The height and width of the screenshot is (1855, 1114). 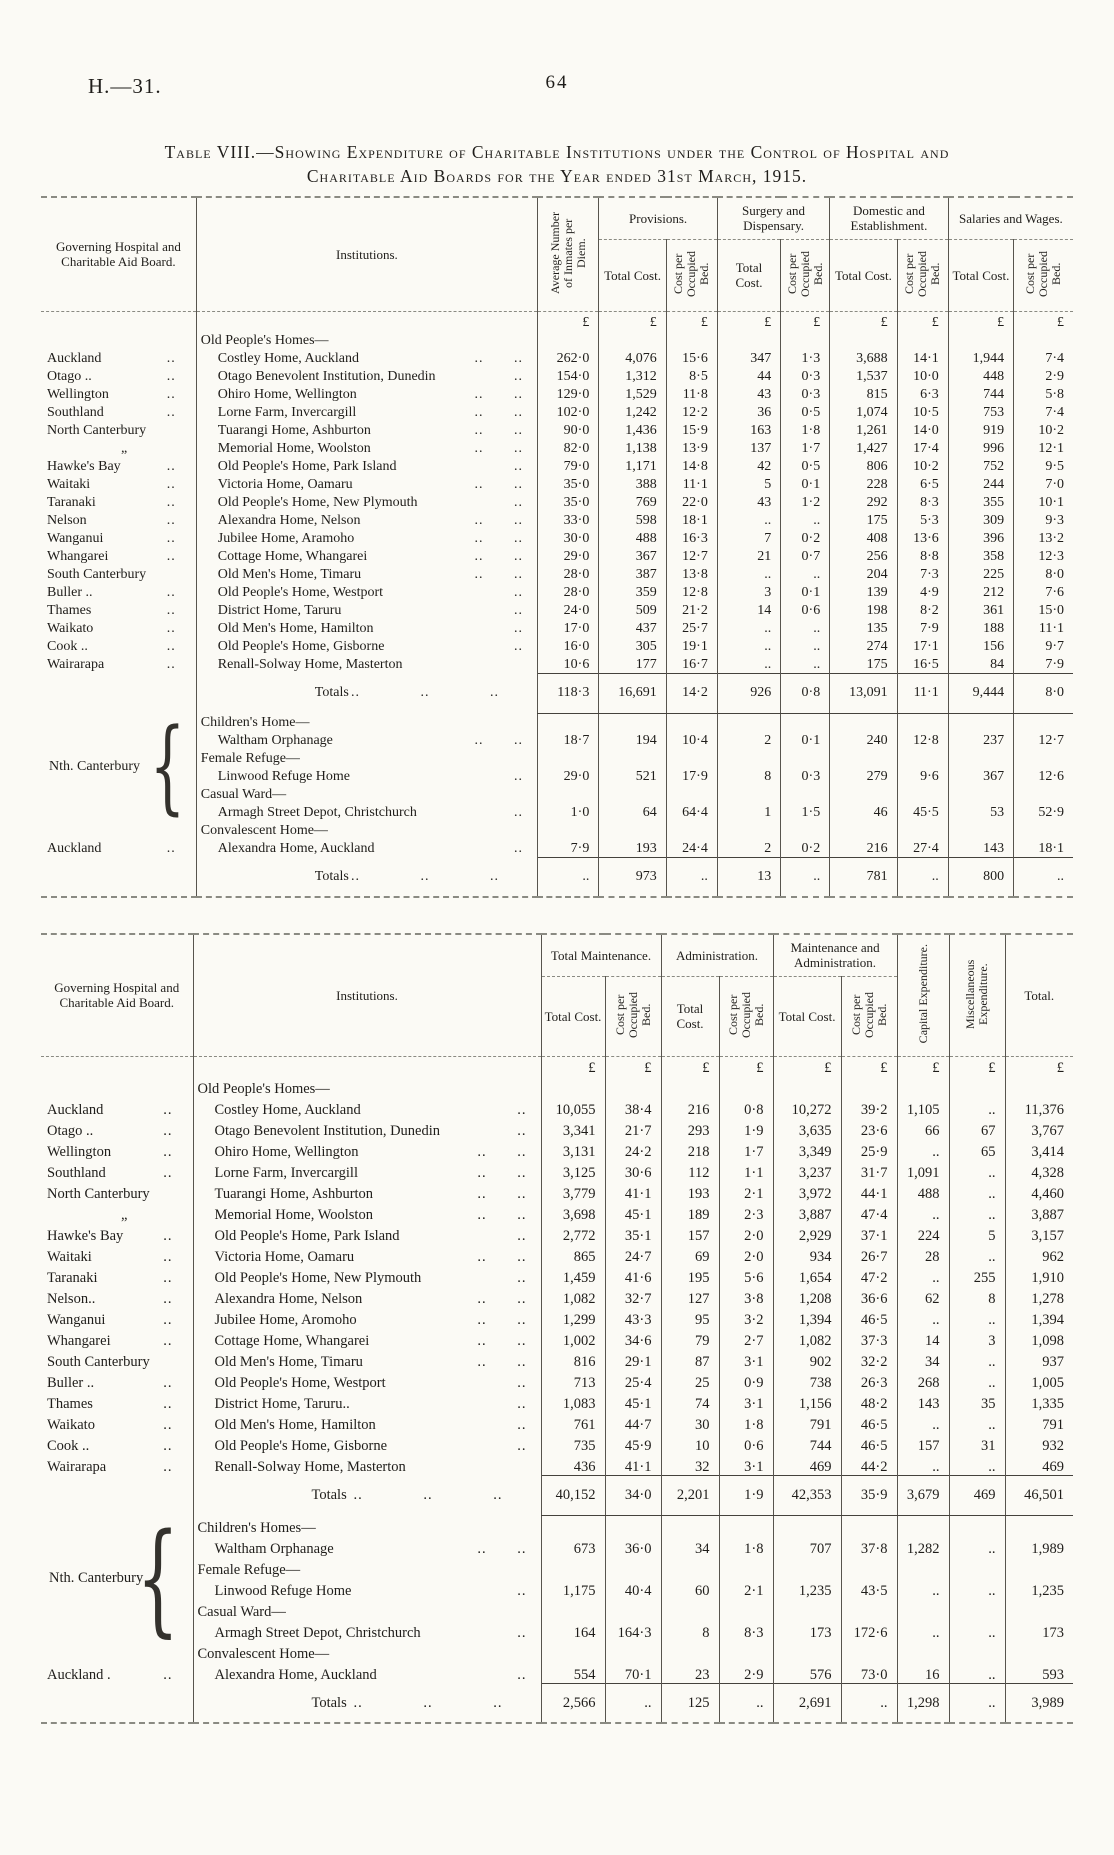 I want to click on value-cell: 10,055, so click(x=572, y=1107).